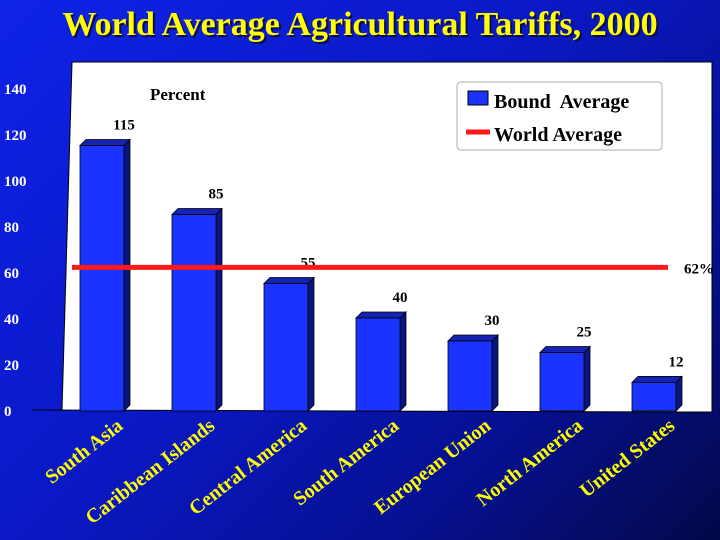  Describe the element at coordinates (124, 126) in the screenshot. I see `data-label: 115` at that location.